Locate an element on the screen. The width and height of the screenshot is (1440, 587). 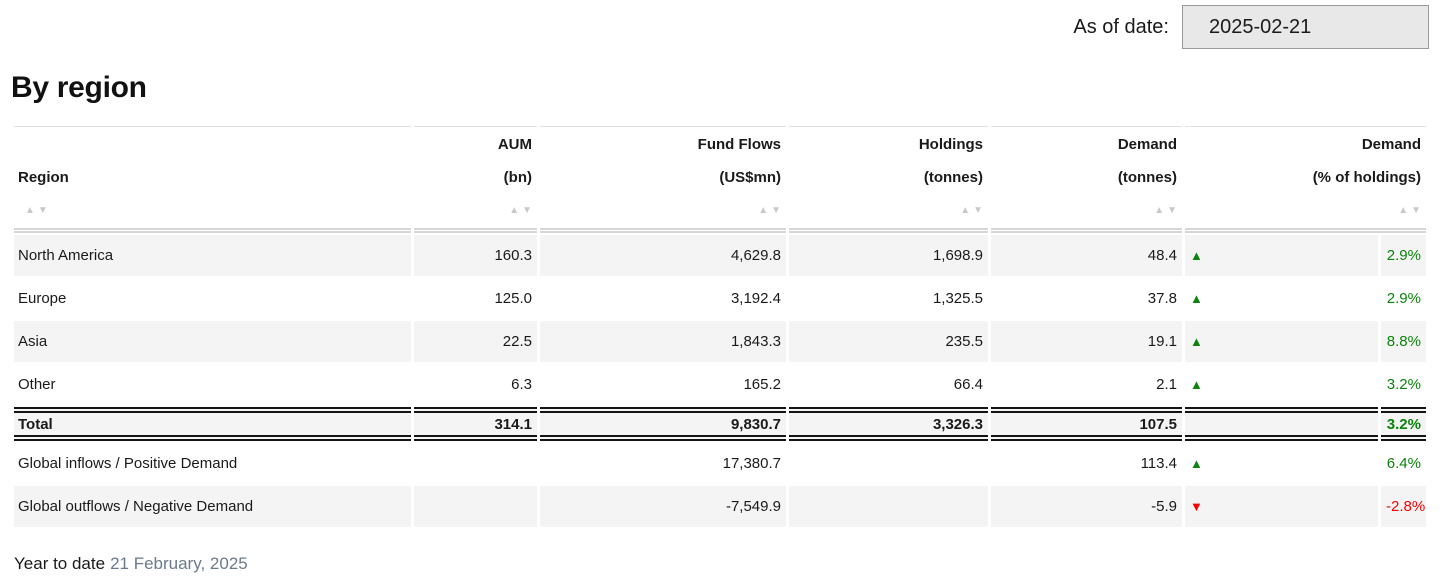
demand-cell: -5.9 is located at coordinates (1086, 506).